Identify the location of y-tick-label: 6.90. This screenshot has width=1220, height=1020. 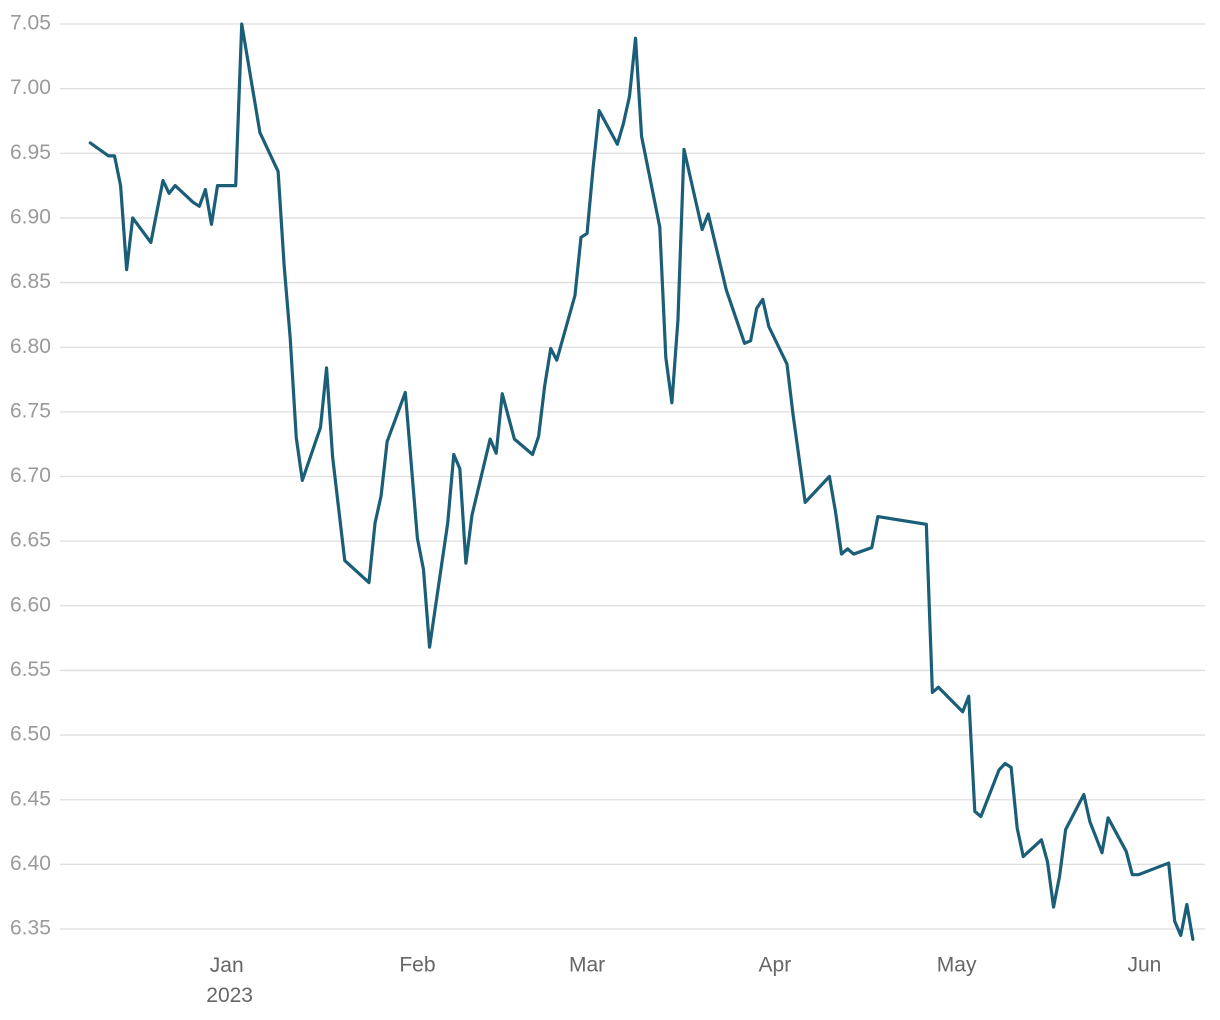
(30, 216).